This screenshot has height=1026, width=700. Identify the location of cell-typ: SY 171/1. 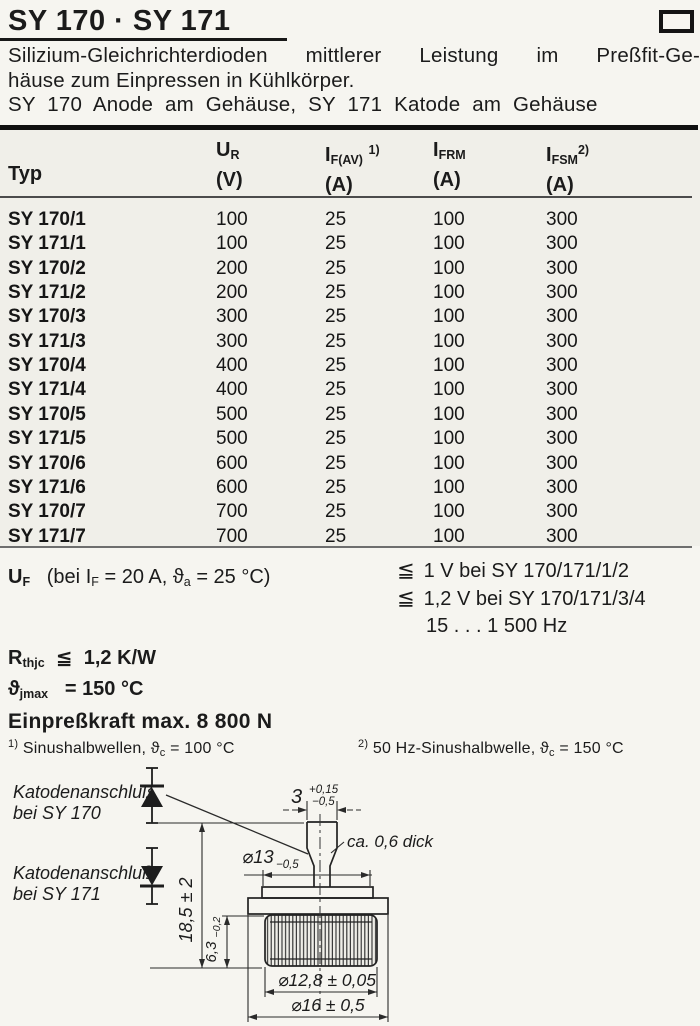
(47, 244).